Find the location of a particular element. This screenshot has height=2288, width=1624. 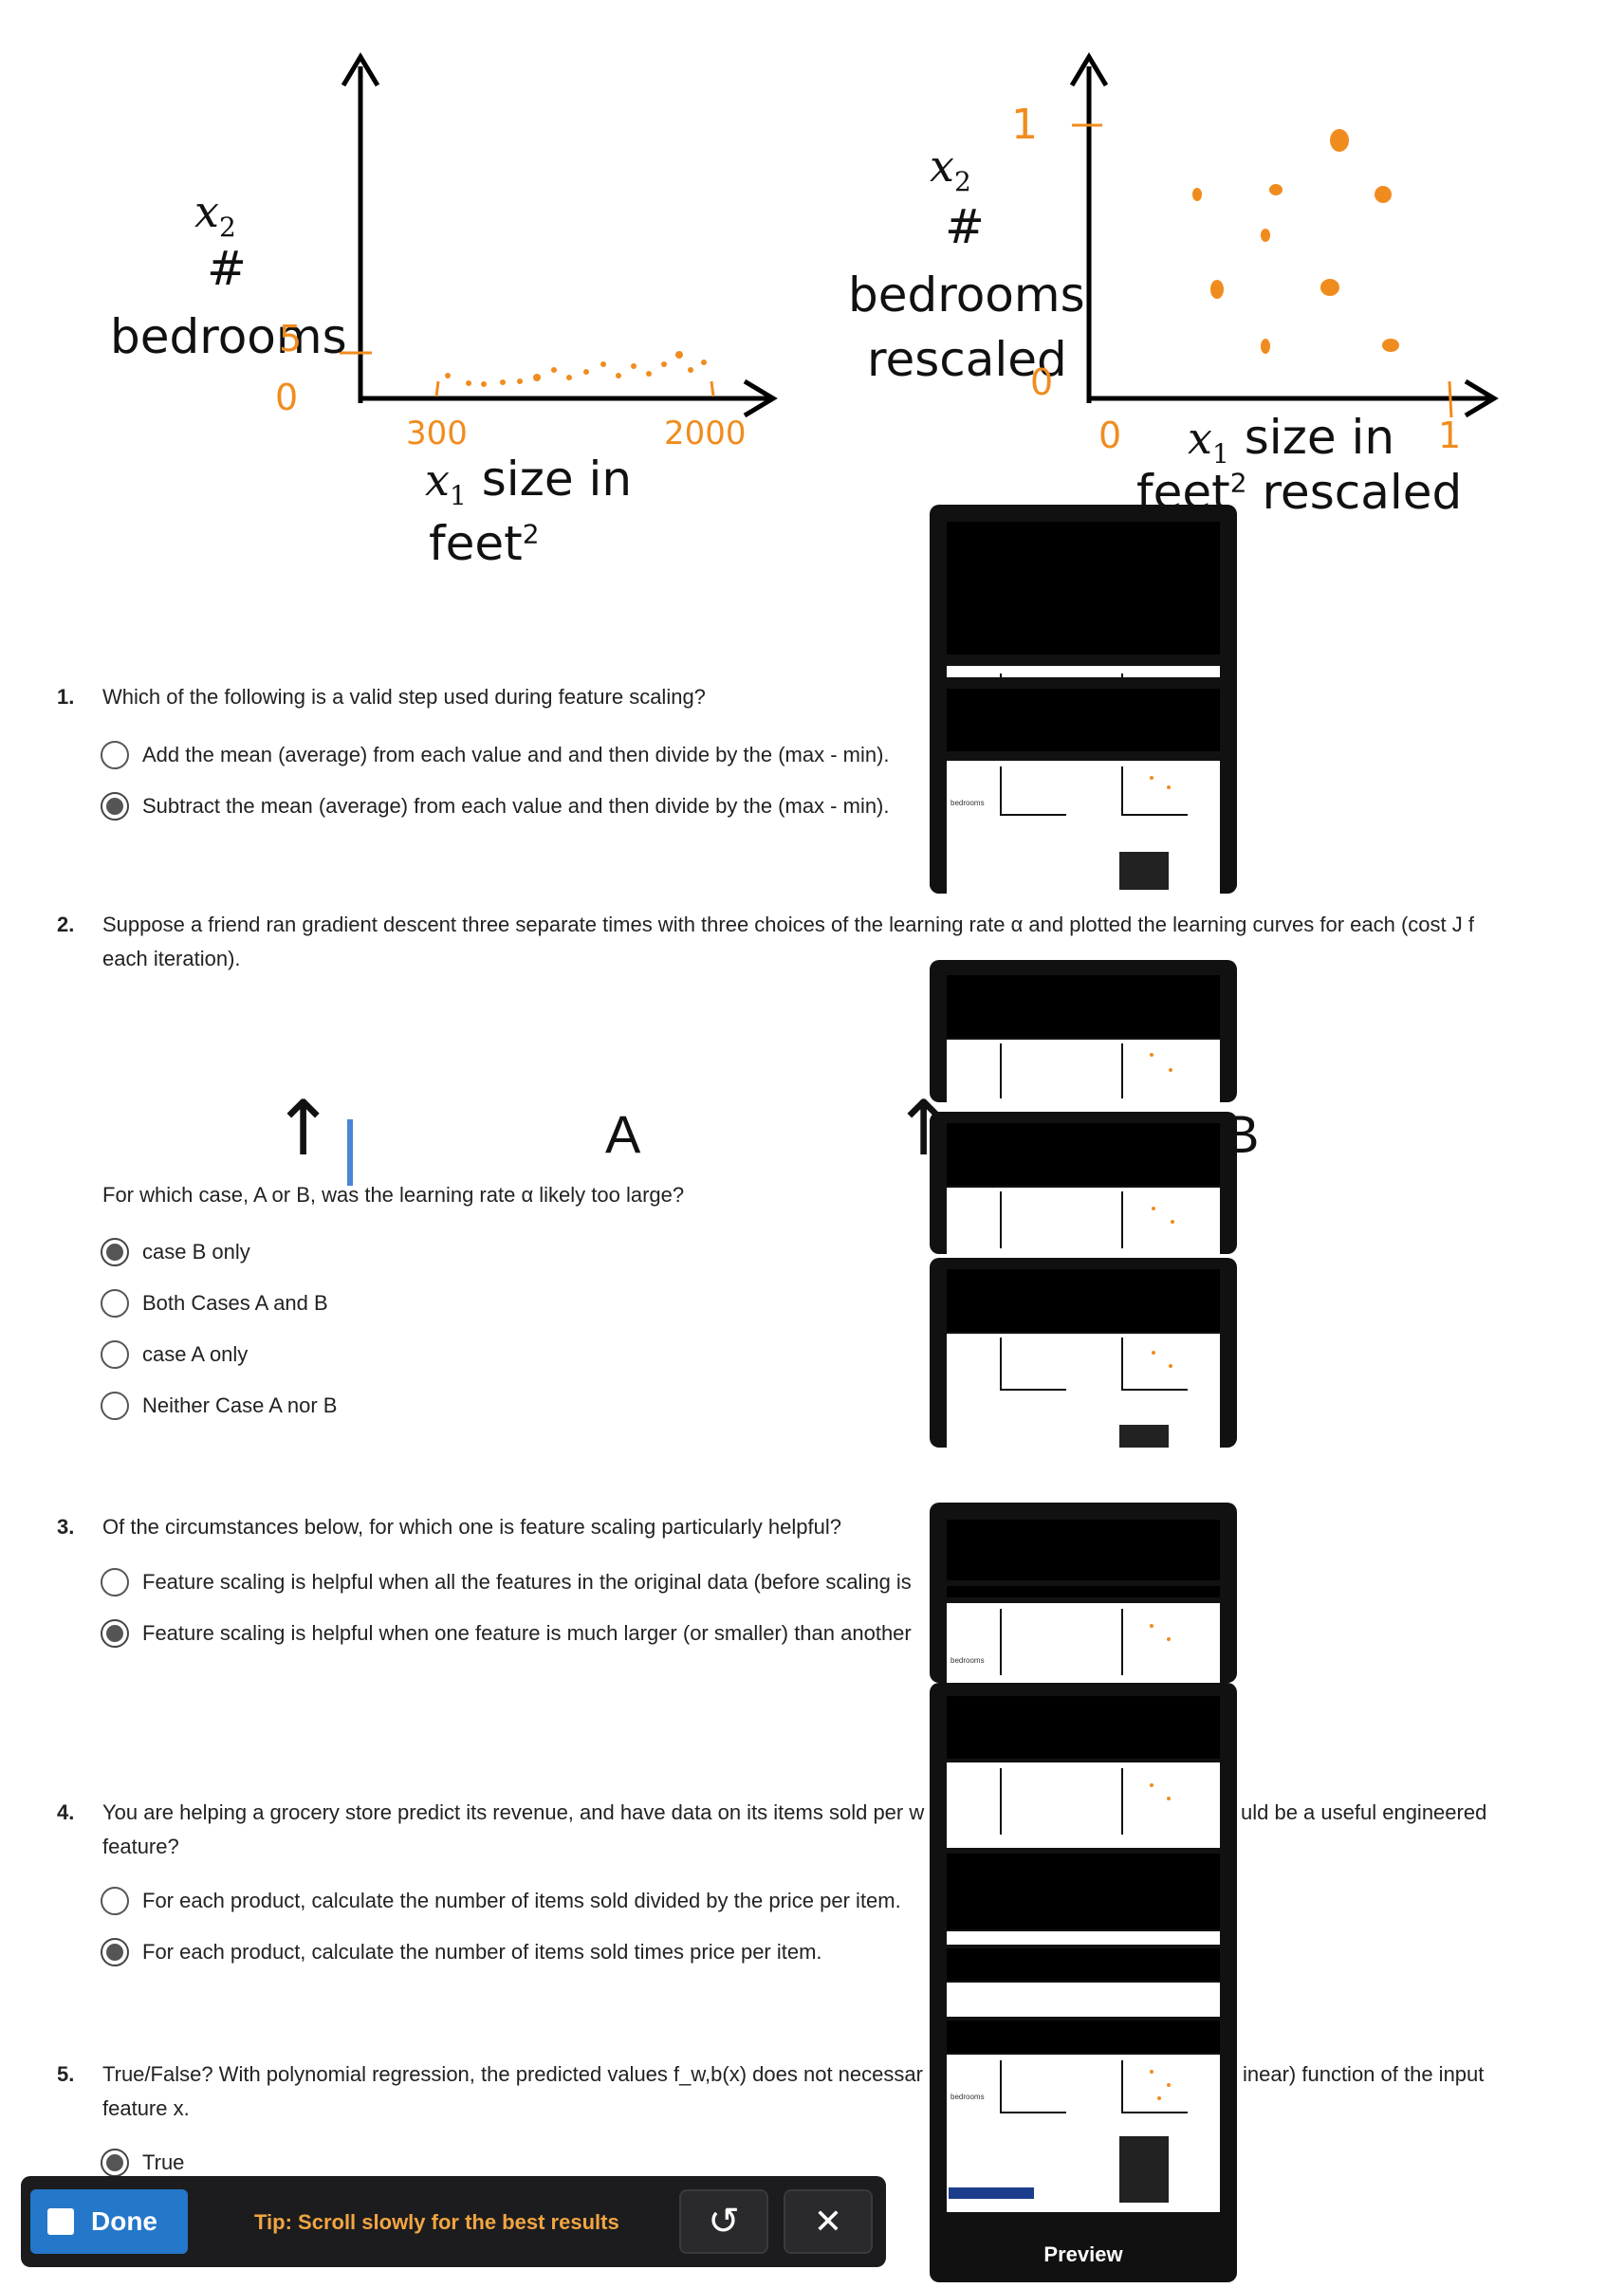

stop-icon is located at coordinates (61, 2221).